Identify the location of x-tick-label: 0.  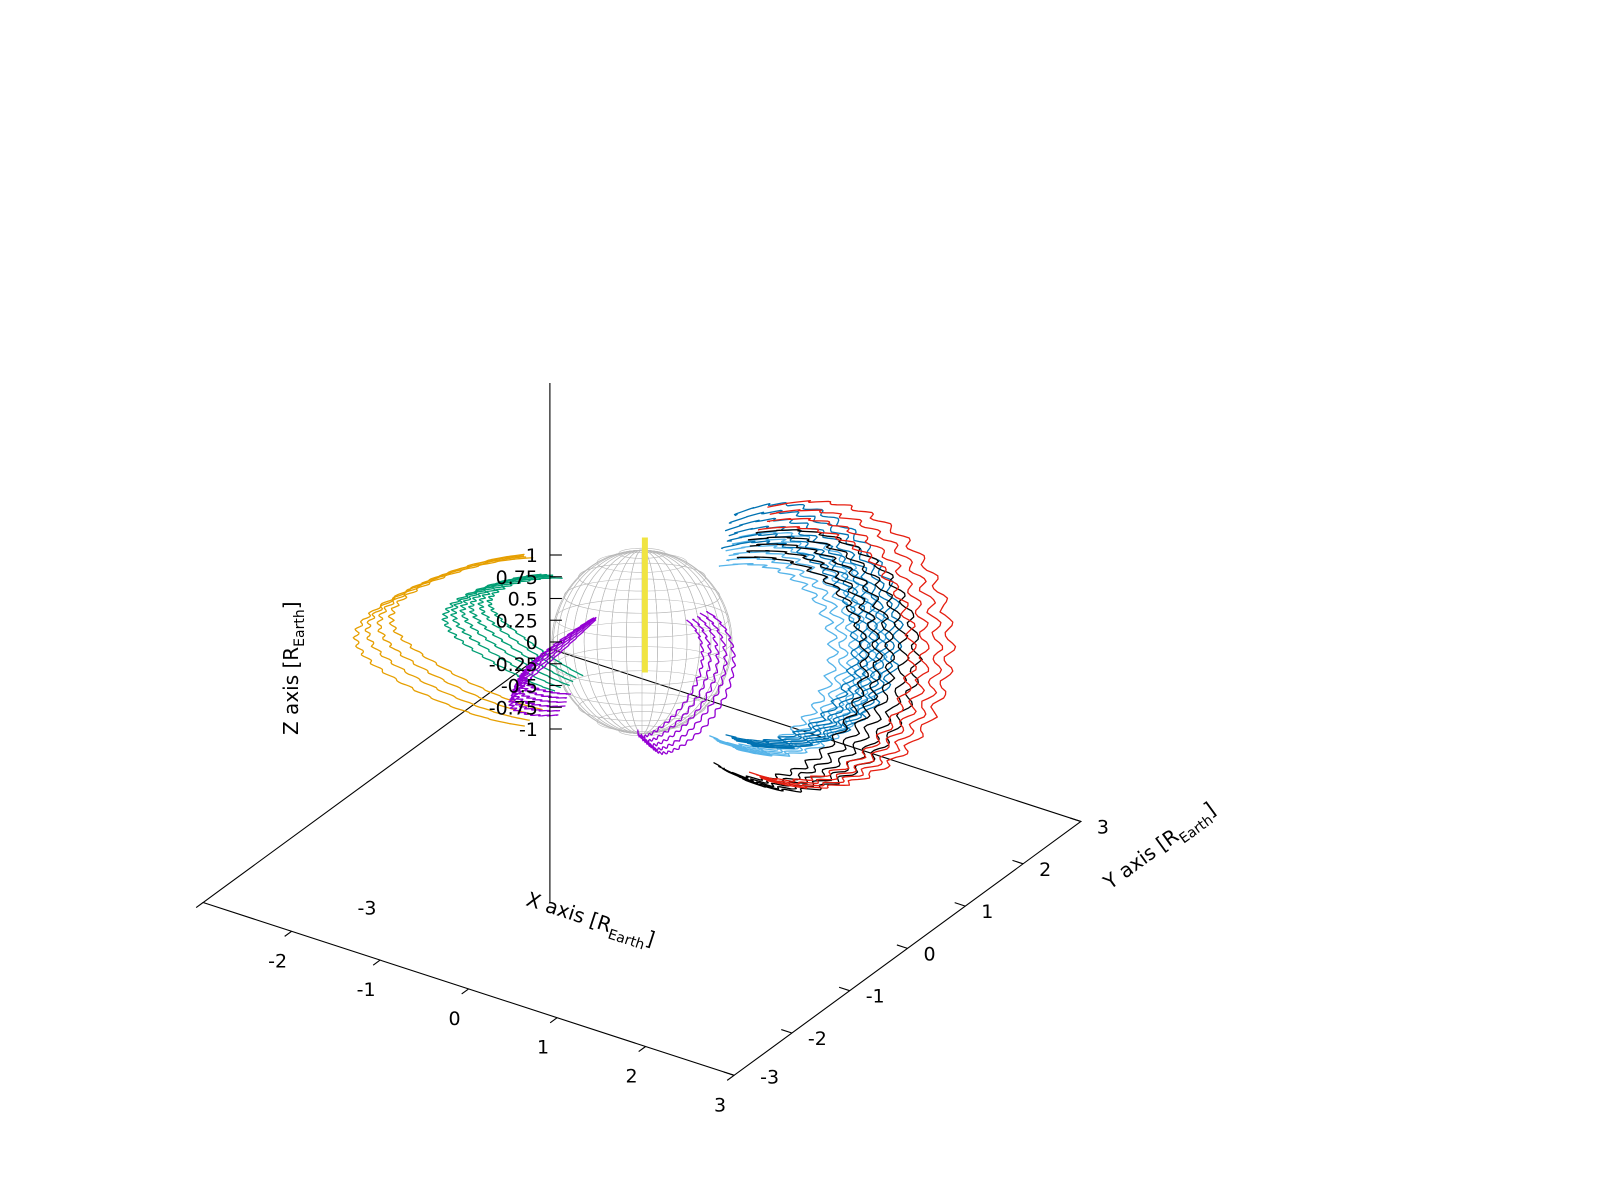
(455, 1019).